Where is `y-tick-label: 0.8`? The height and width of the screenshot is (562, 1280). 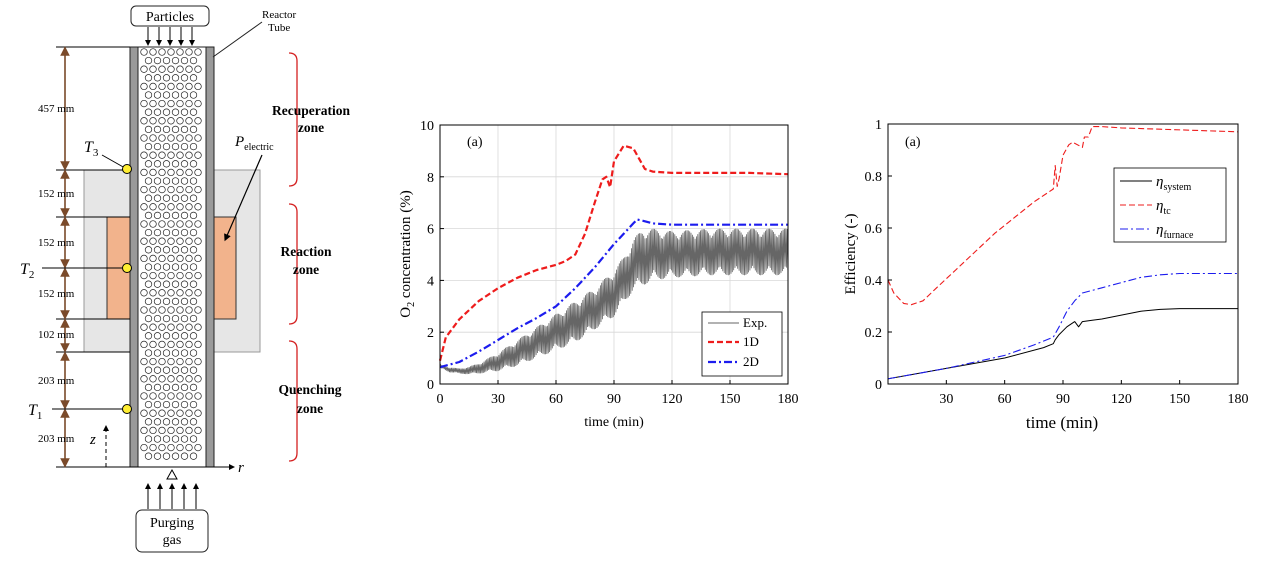
y-tick-label: 0.8 is located at coordinates (874, 177).